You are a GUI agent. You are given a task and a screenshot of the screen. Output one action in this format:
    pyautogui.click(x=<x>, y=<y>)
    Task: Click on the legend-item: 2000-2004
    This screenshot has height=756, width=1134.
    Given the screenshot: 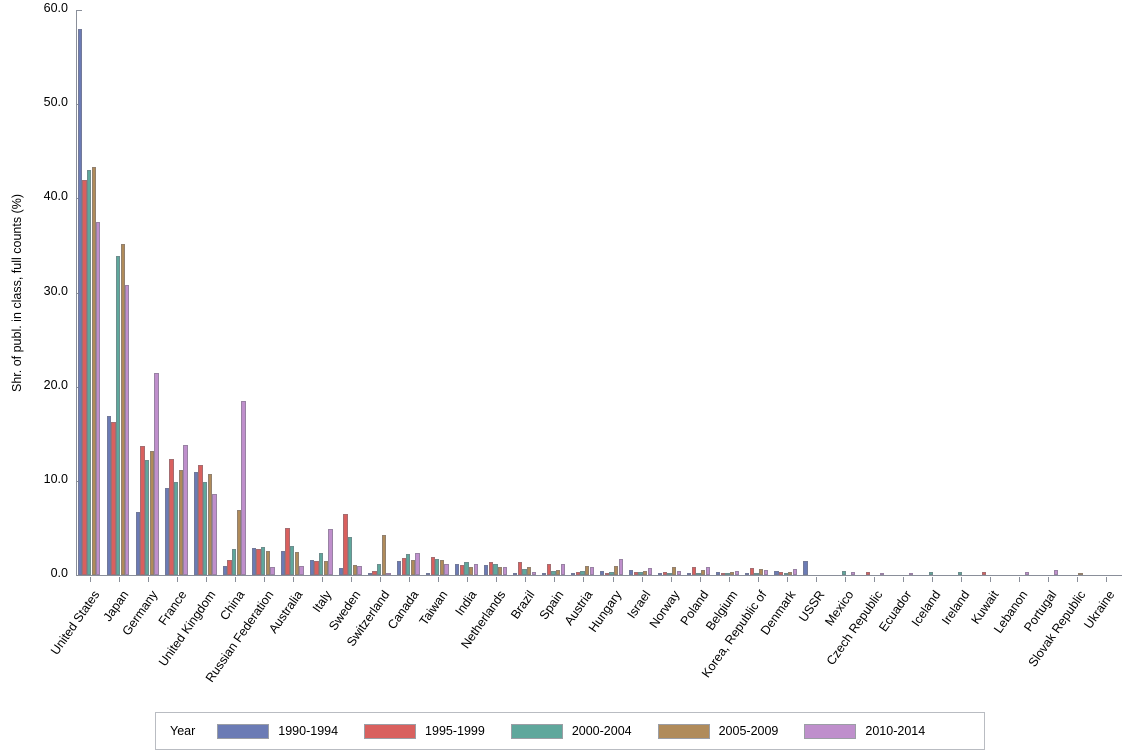 What is the action you would take?
    pyautogui.click(x=571, y=731)
    